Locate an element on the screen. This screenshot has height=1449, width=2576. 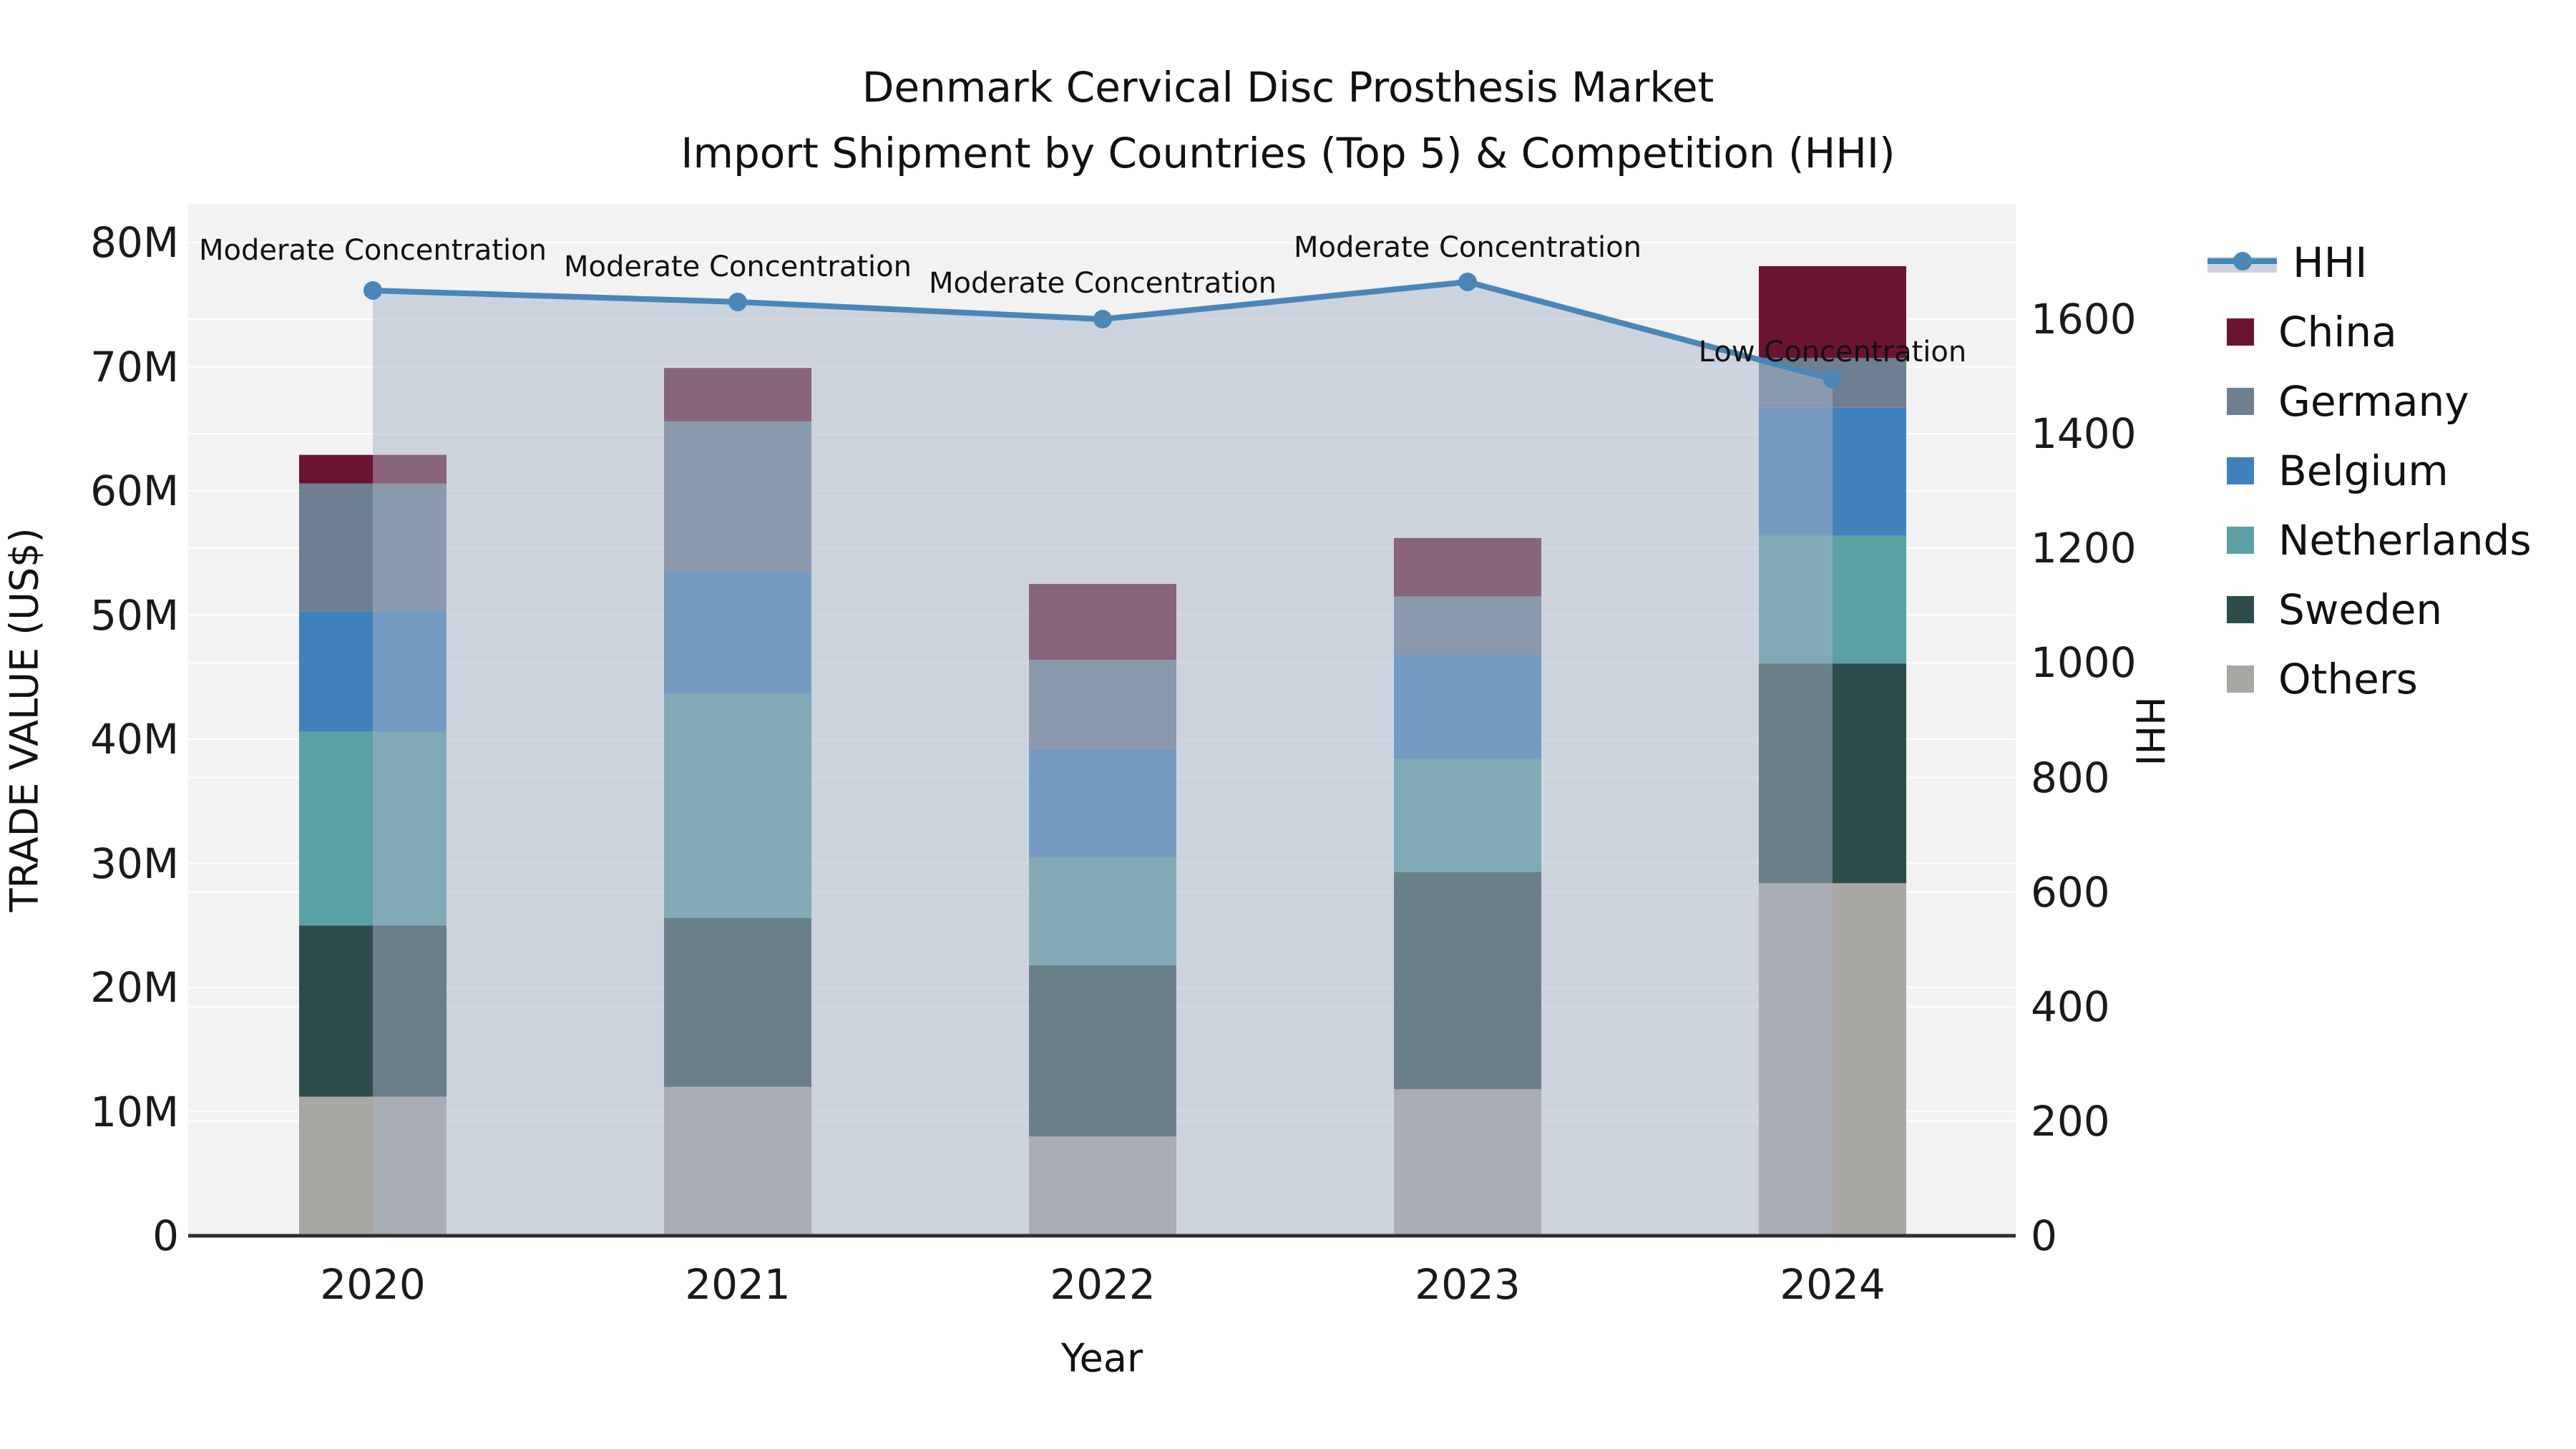
y-left-tick-label: 40M is located at coordinates (134, 739).